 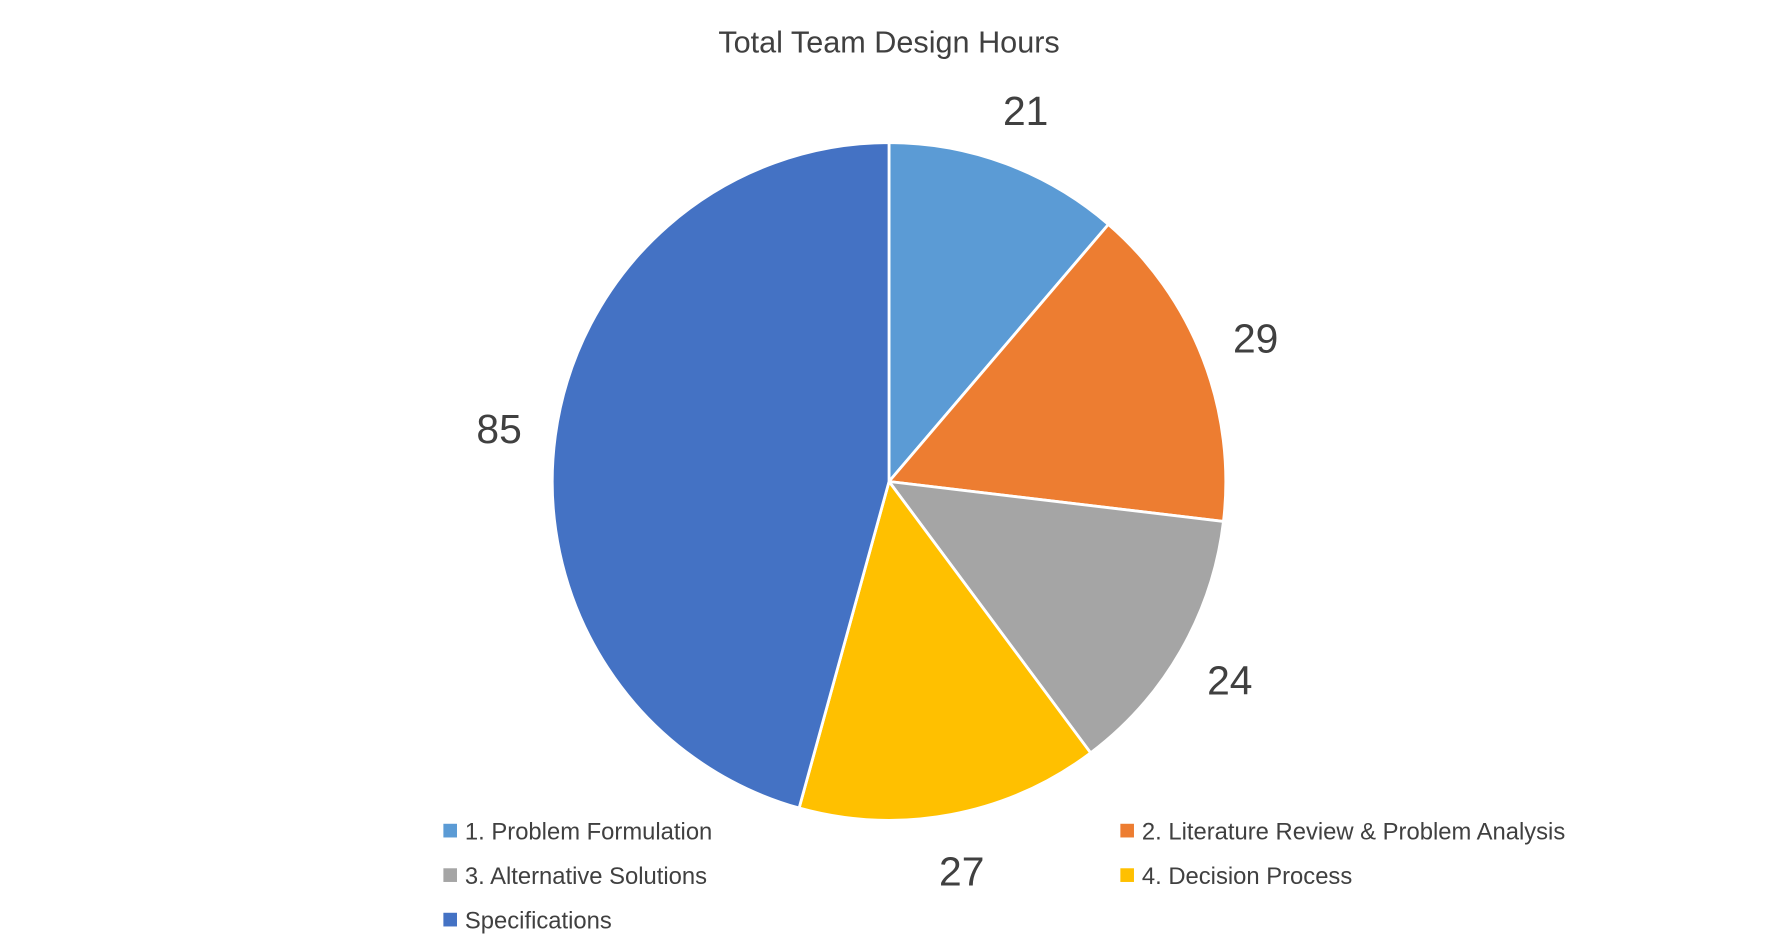 I want to click on data-label: 24, so click(x=1229, y=680).